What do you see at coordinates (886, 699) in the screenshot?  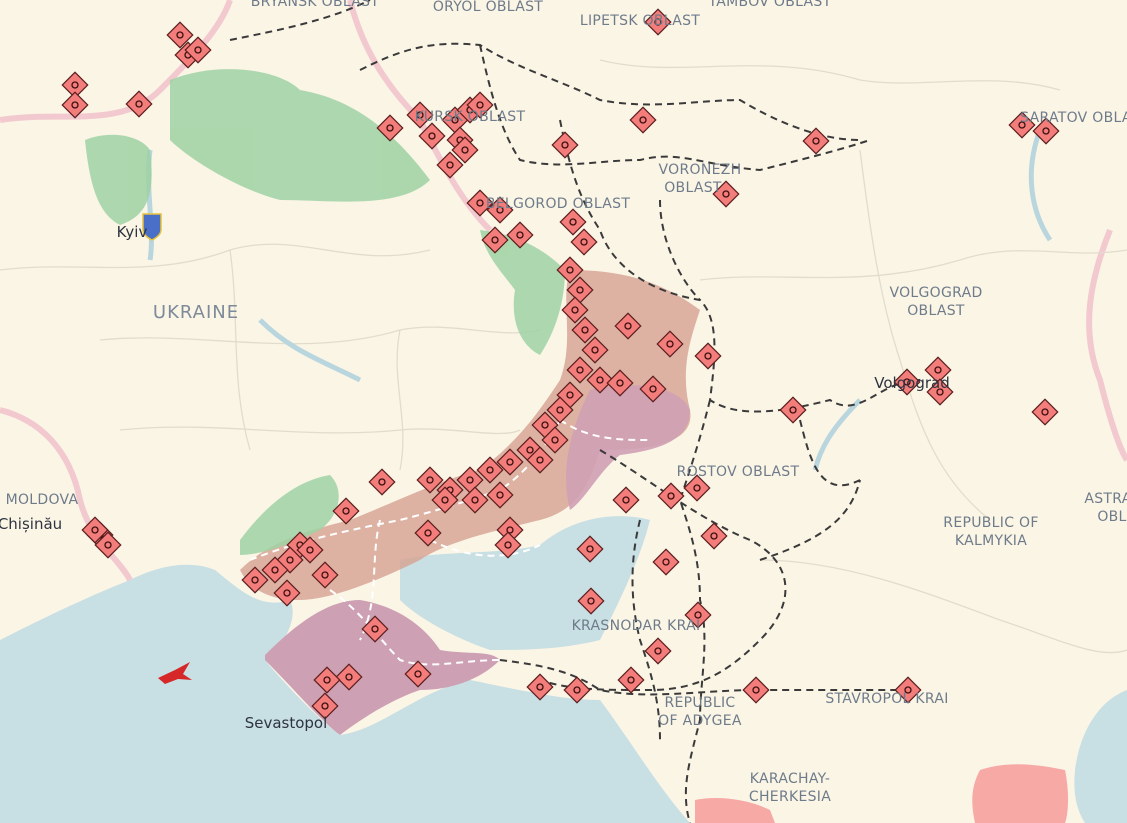 I see `region-label: STAVROPOL KRAI` at bounding box center [886, 699].